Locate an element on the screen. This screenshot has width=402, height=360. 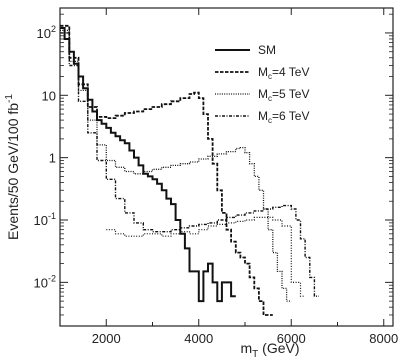
y-tick-label: 10 is located at coordinates (49, 95).